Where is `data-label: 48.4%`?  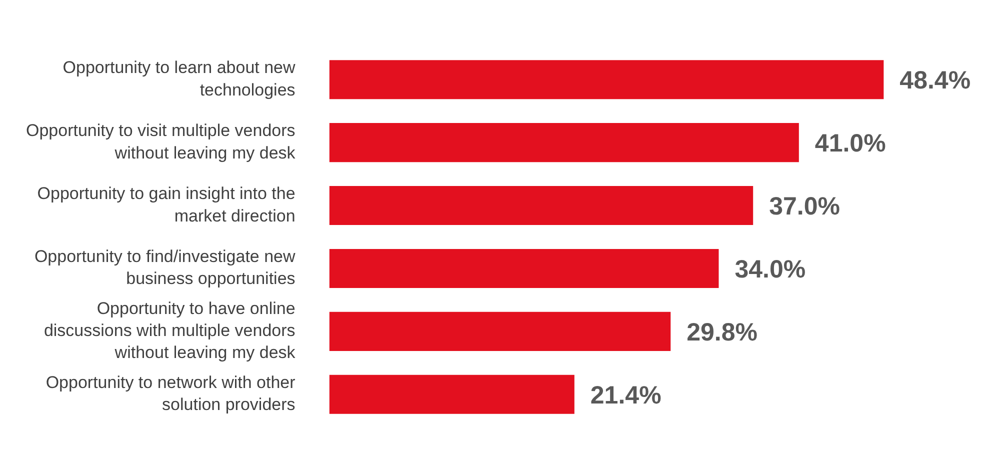 data-label: 48.4% is located at coordinates (935, 80).